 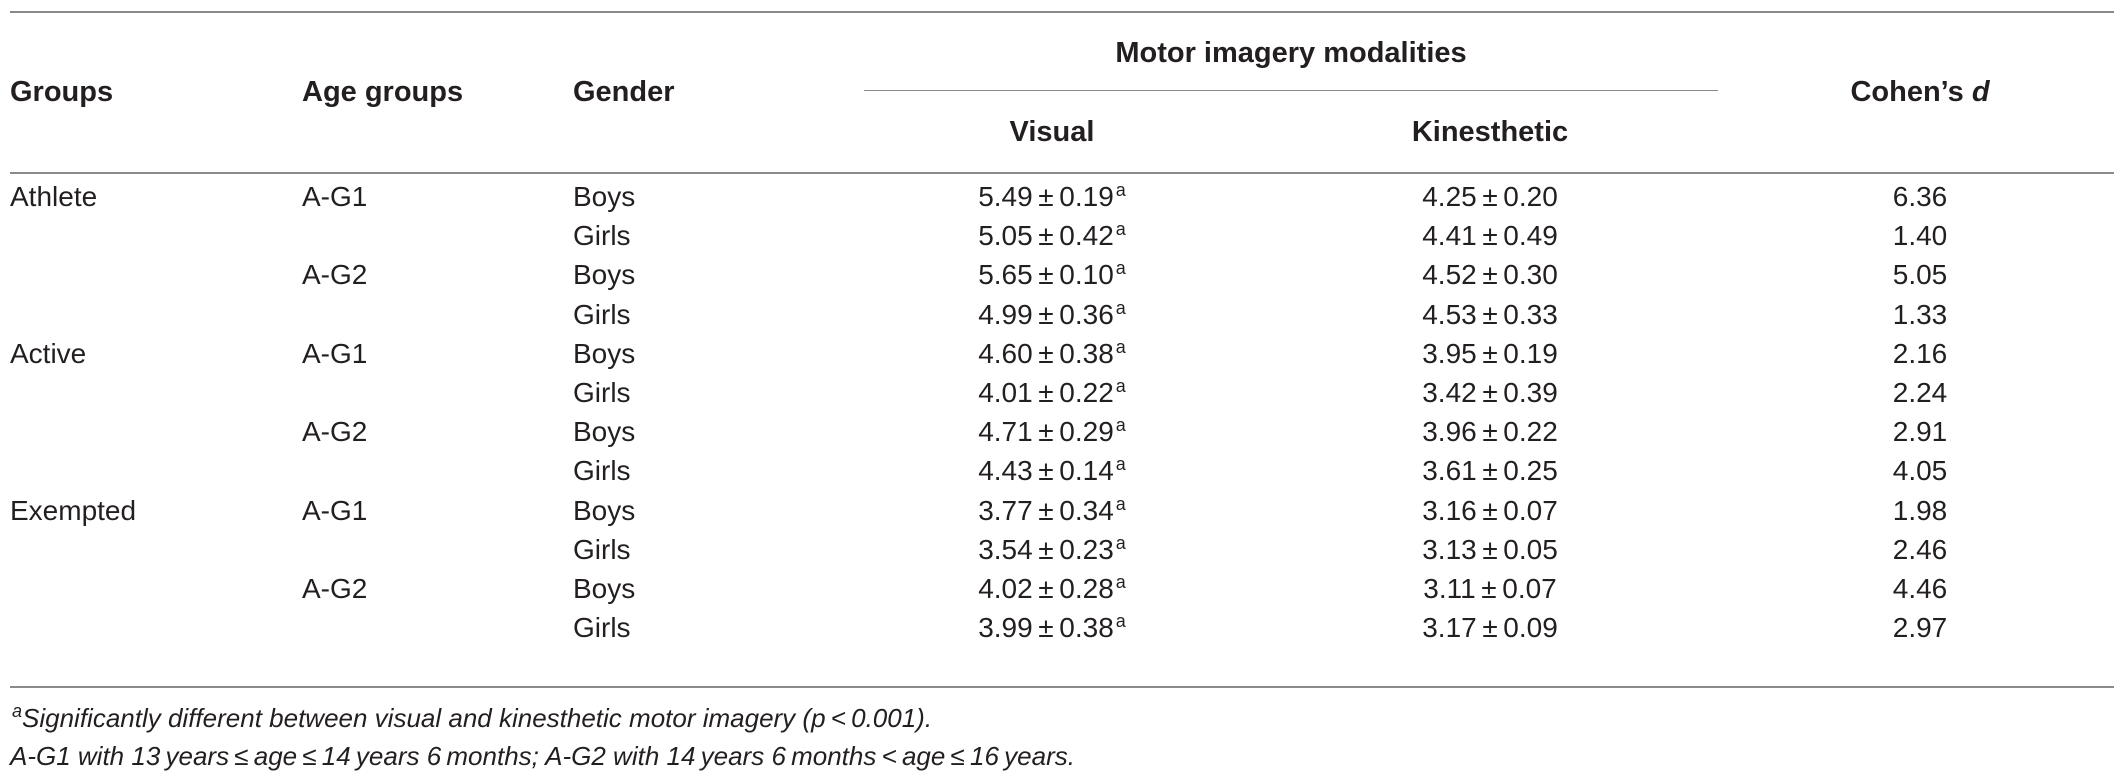 I want to click on cell-kinesthetic-value: 4.41 ± 0.49, so click(x=1490, y=236).